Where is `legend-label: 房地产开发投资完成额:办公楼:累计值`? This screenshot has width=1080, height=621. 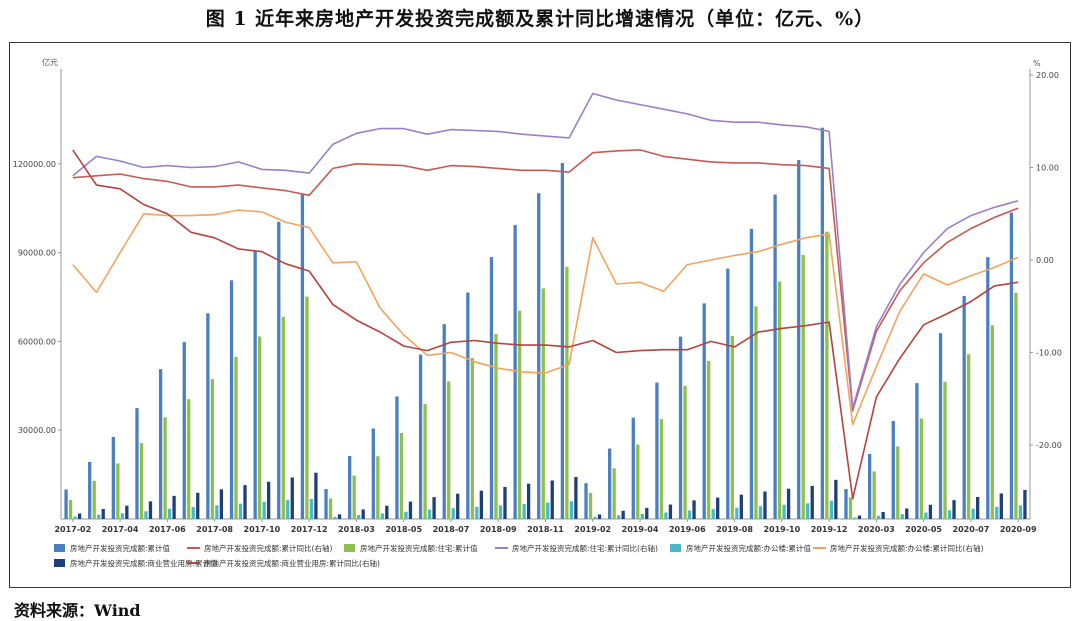 legend-label: 房地产开发投资完成额:办公楼:累计值 is located at coordinates (749, 548).